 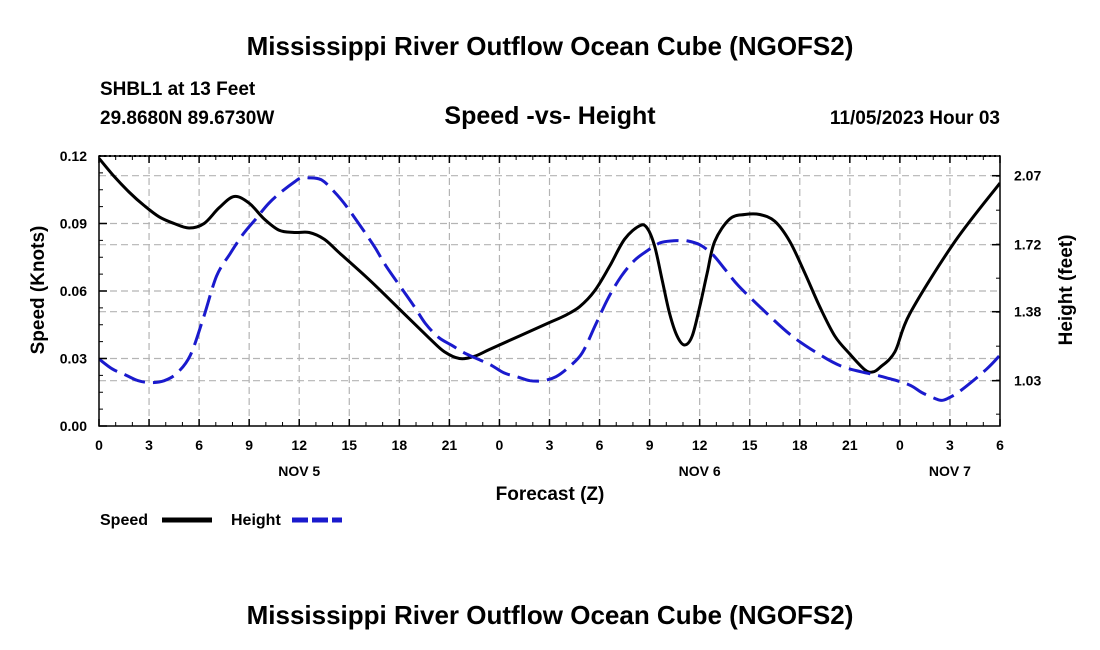 What do you see at coordinates (73, 359) in the screenshot?
I see `y-tick-label: 0.03` at bounding box center [73, 359].